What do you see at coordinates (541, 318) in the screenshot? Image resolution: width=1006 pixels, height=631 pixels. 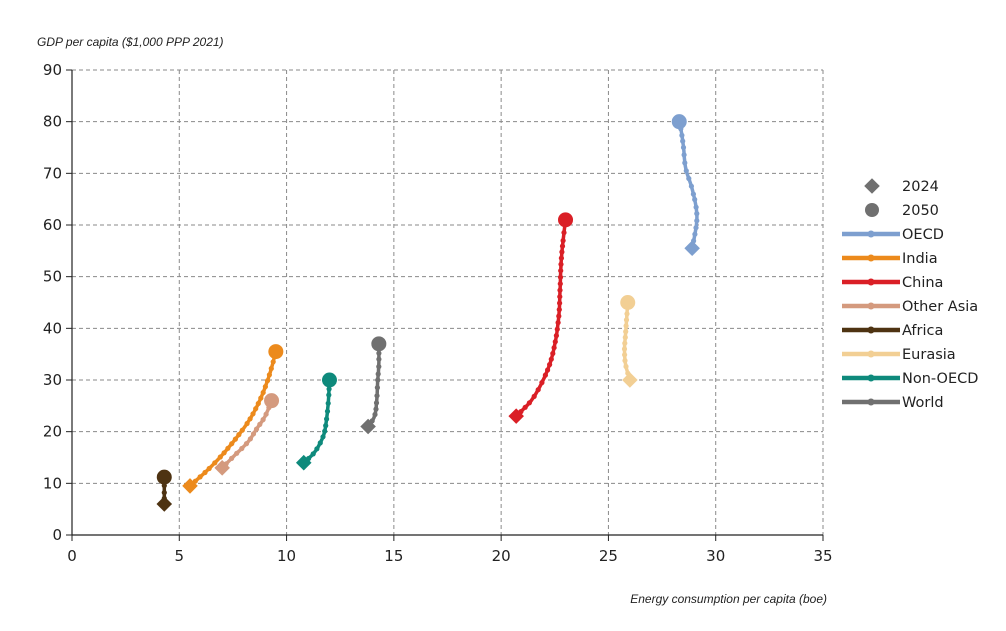 I see `series-china` at bounding box center [541, 318].